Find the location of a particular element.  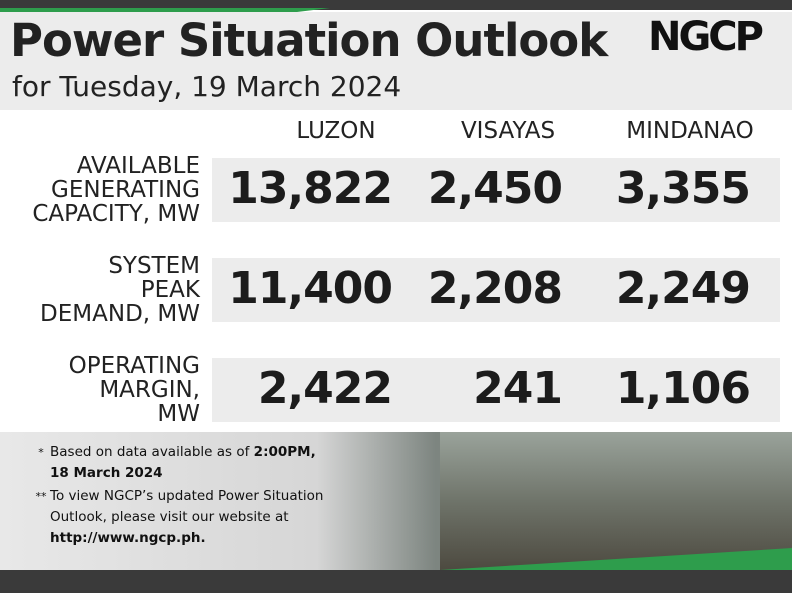

note-marker: ** is located at coordinates (41, 496).